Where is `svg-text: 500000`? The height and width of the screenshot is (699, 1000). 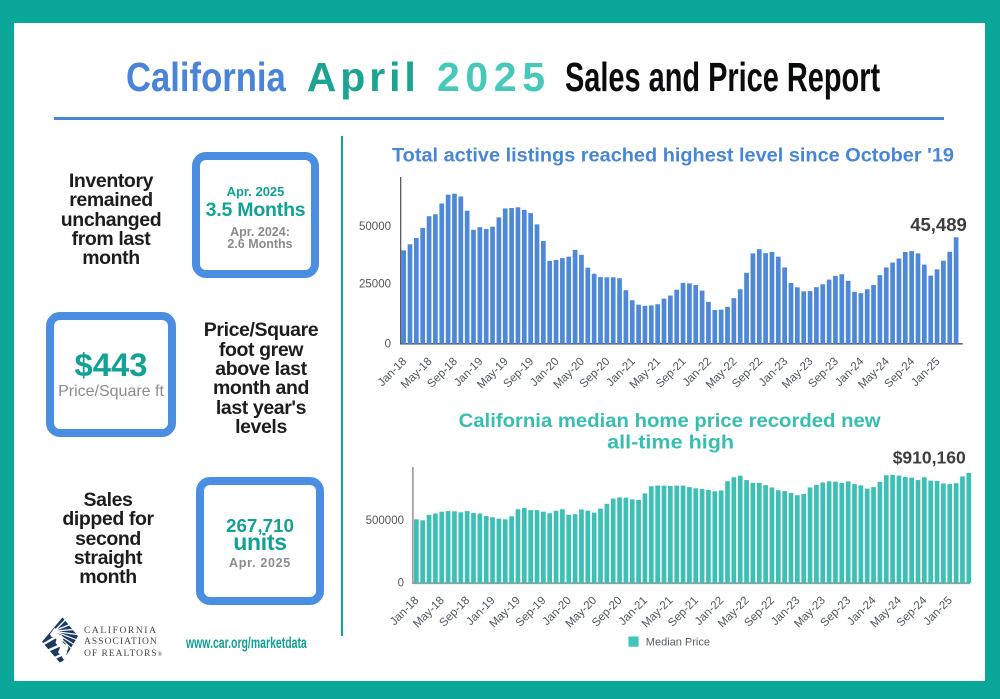 svg-text: 500000 is located at coordinates (385, 521).